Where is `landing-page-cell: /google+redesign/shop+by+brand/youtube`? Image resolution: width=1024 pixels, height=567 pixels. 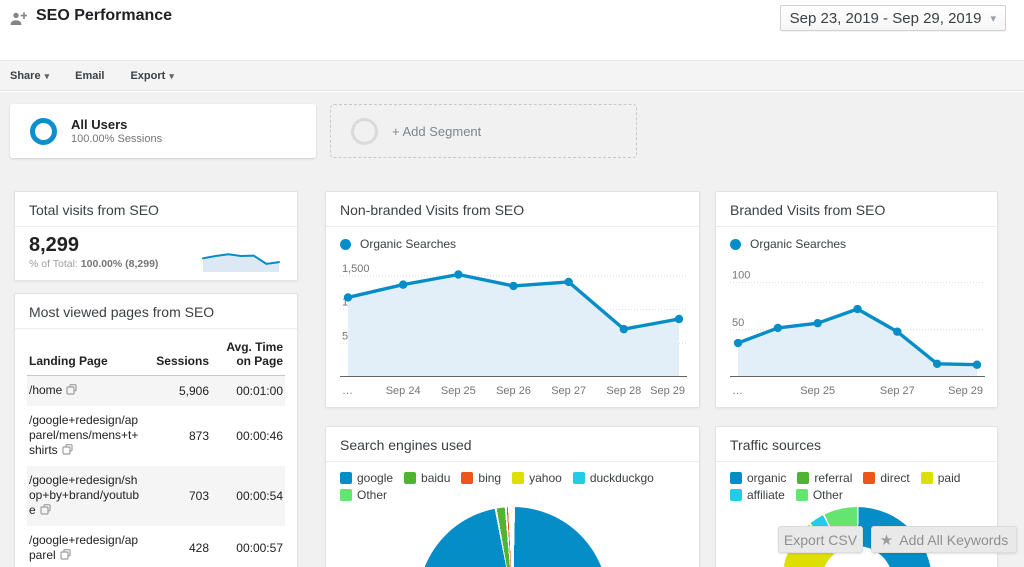
landing-page-cell: /google+redesign/shop+by+brand/youtube is located at coordinates (84, 496).